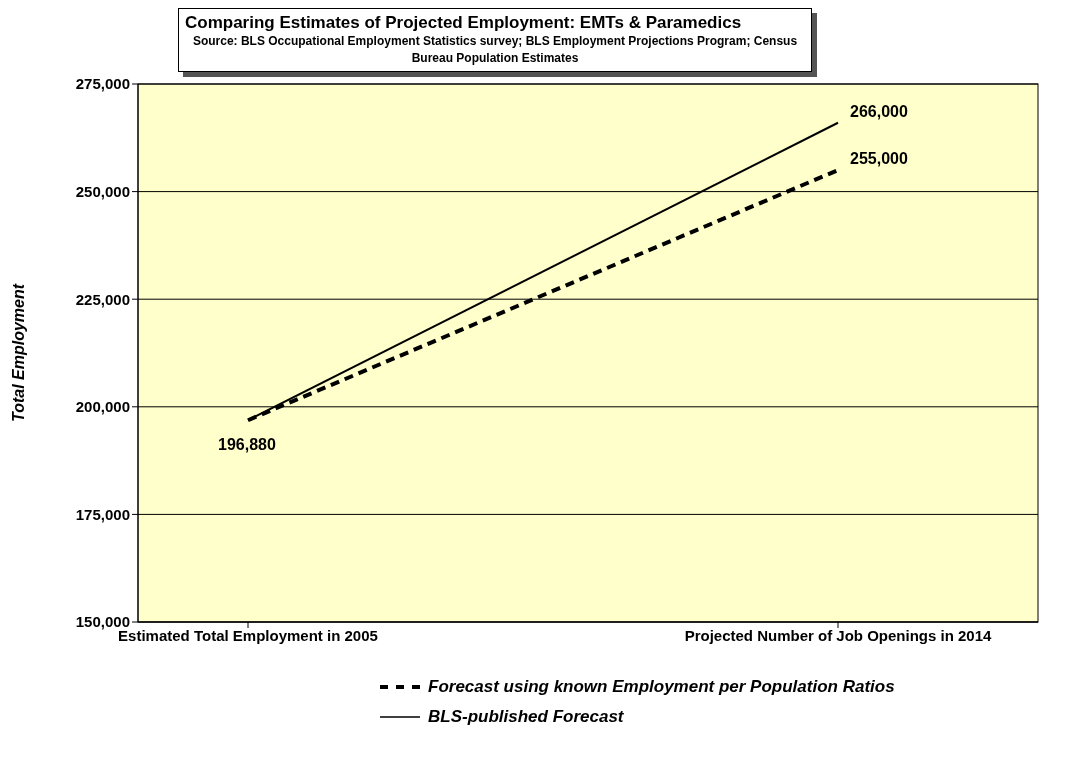 Image resolution: width=1086 pixels, height=783 pixels. I want to click on data-label: 266,000, so click(879, 111).